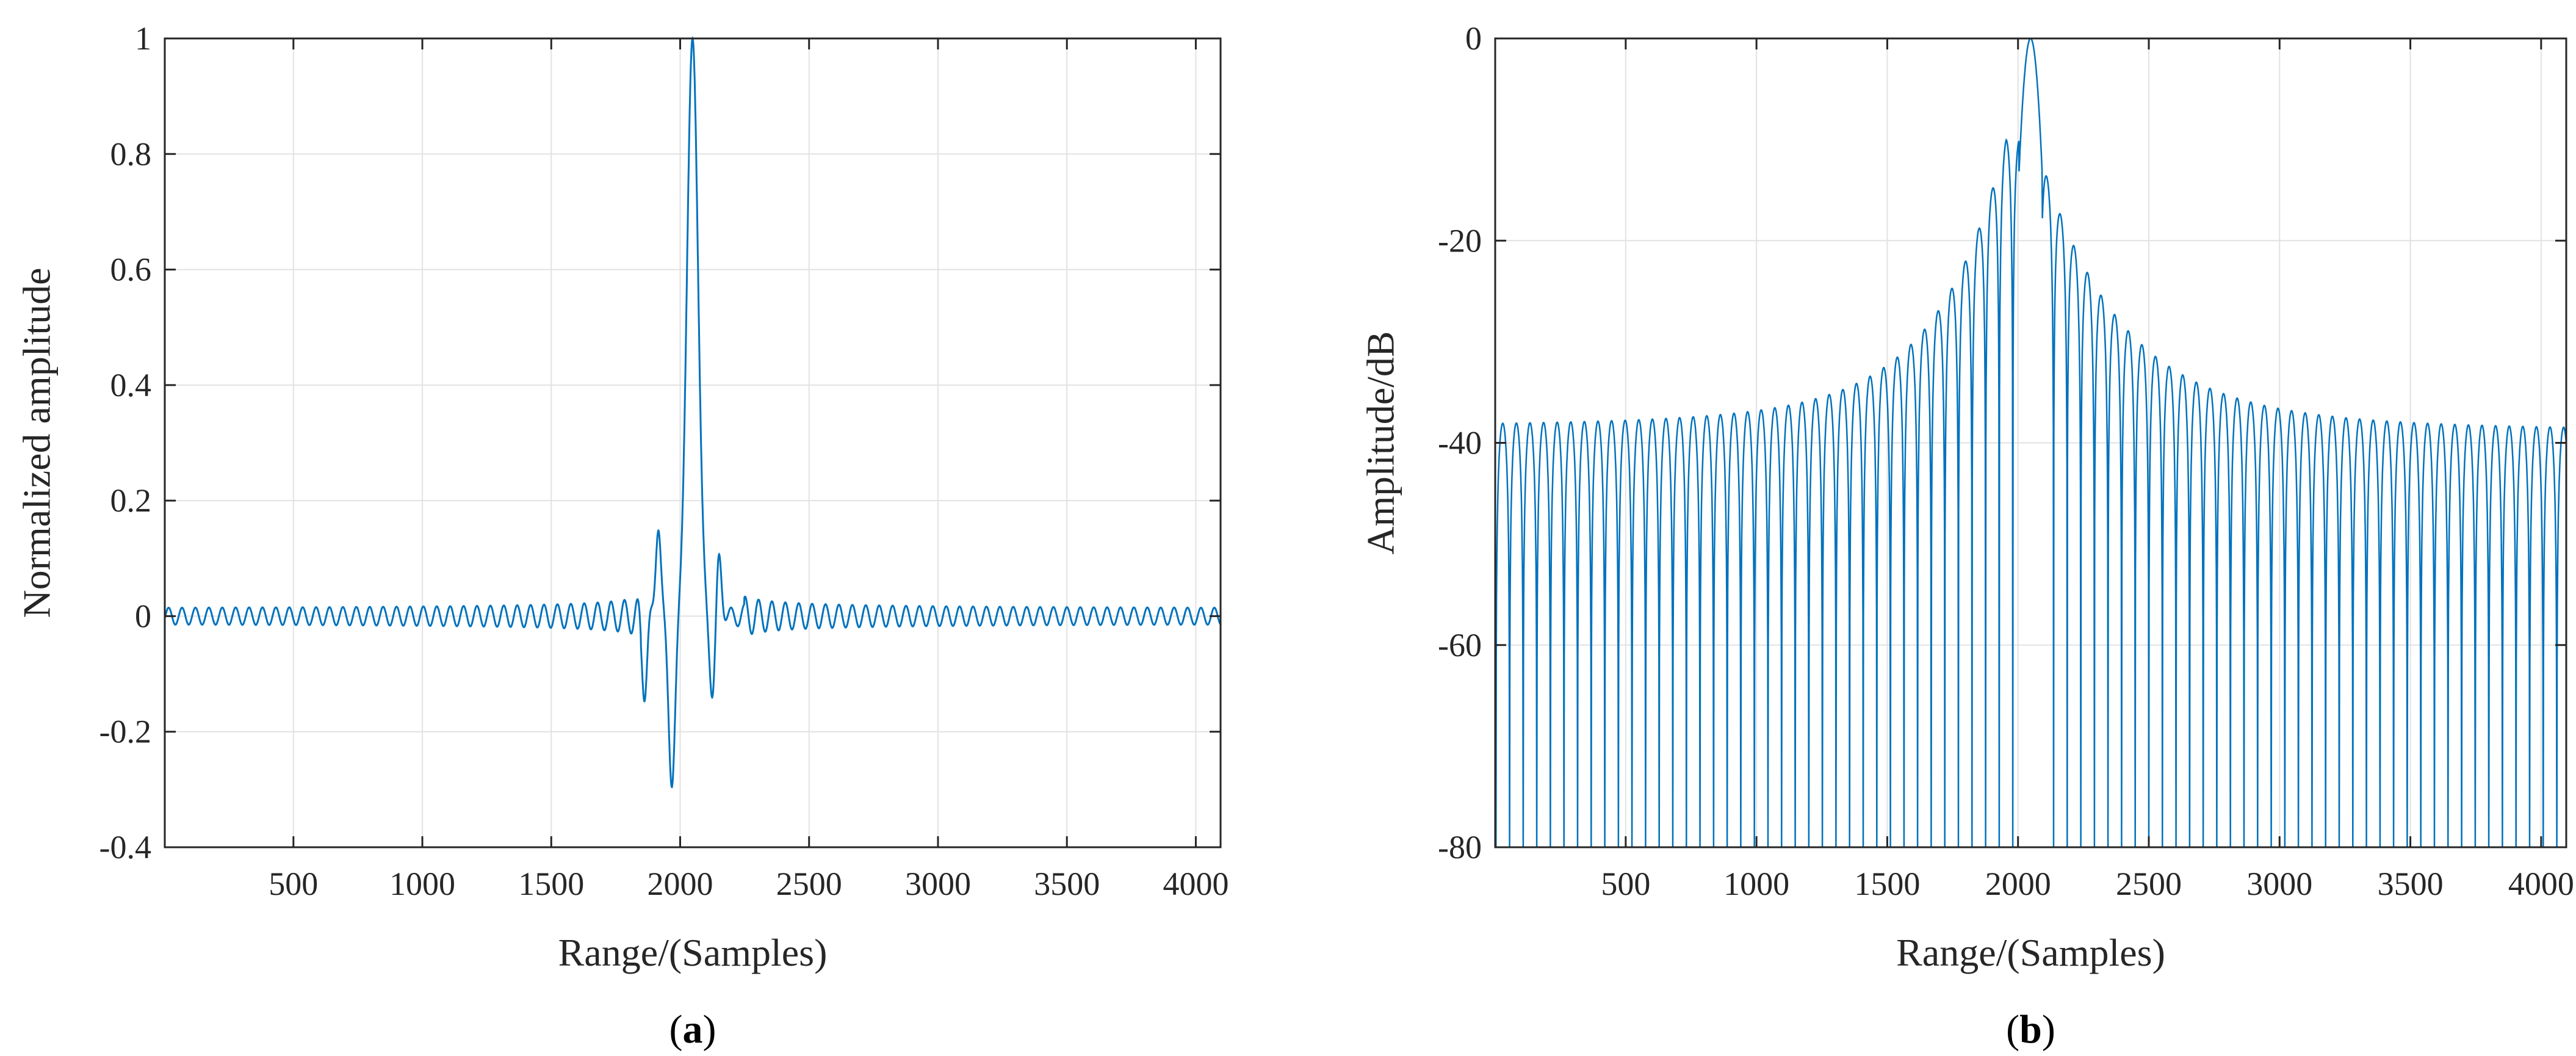 Image resolution: width=2576 pixels, height=1056 pixels. I want to click on x-axis-label-a: Range/(Samples), so click(693, 952).